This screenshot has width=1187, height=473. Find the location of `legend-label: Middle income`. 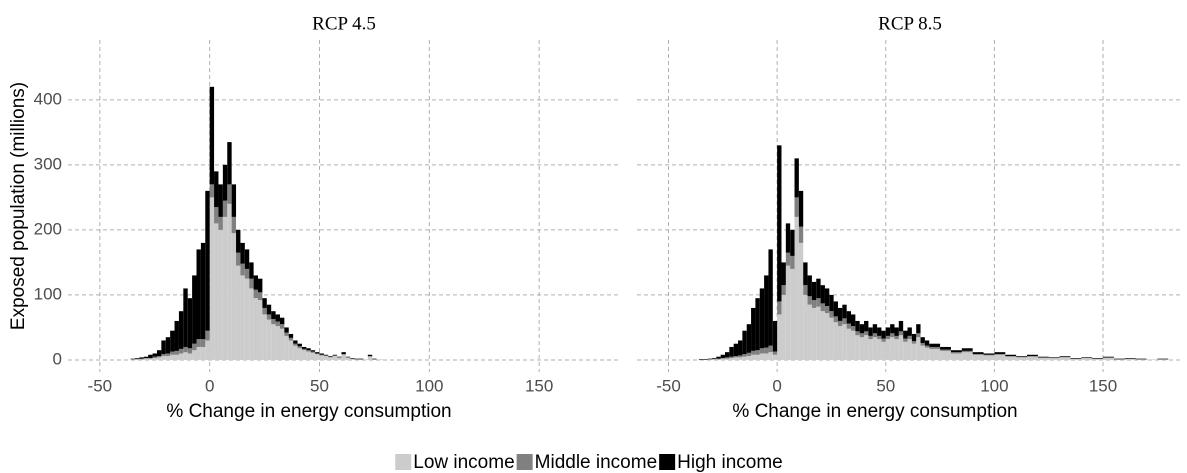

legend-label: Middle income is located at coordinates (596, 462).